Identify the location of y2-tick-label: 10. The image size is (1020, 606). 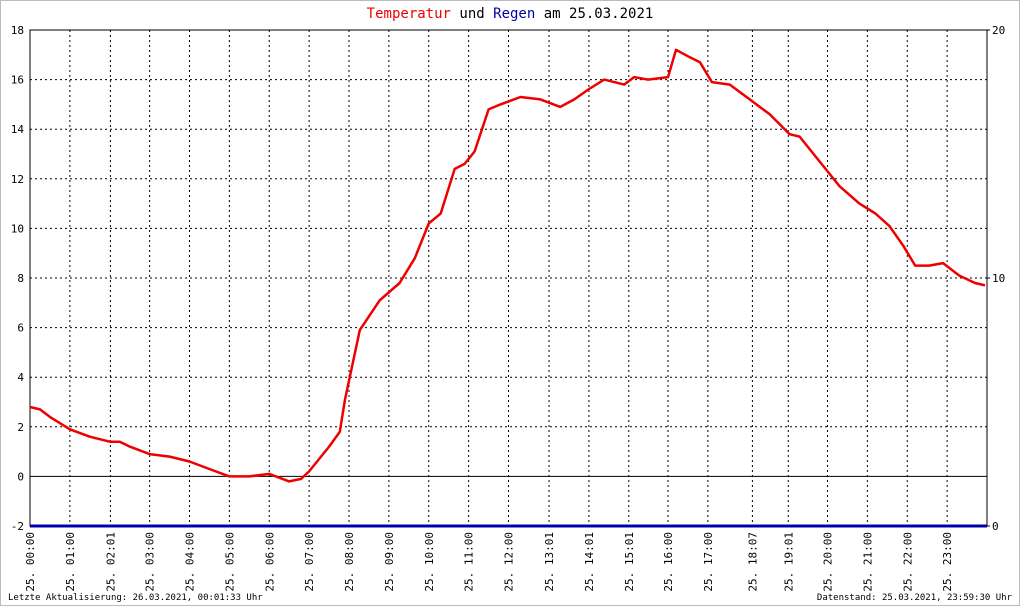
(998, 278).